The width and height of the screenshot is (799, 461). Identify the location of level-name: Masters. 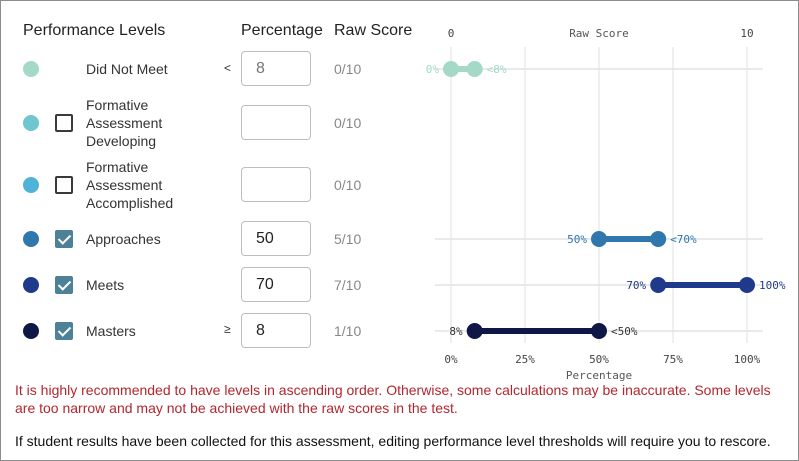
(111, 331).